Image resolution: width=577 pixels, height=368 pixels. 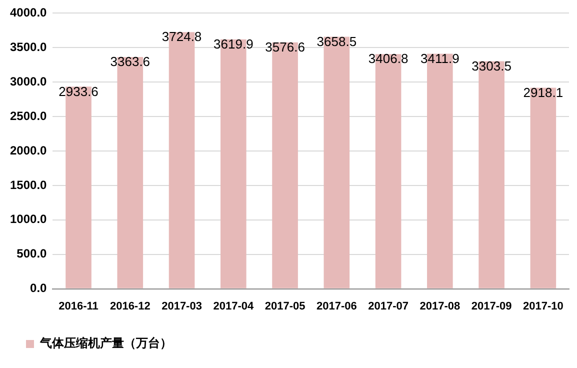 What do you see at coordinates (388, 58) in the screenshot?
I see `data-label: 3406.8` at bounding box center [388, 58].